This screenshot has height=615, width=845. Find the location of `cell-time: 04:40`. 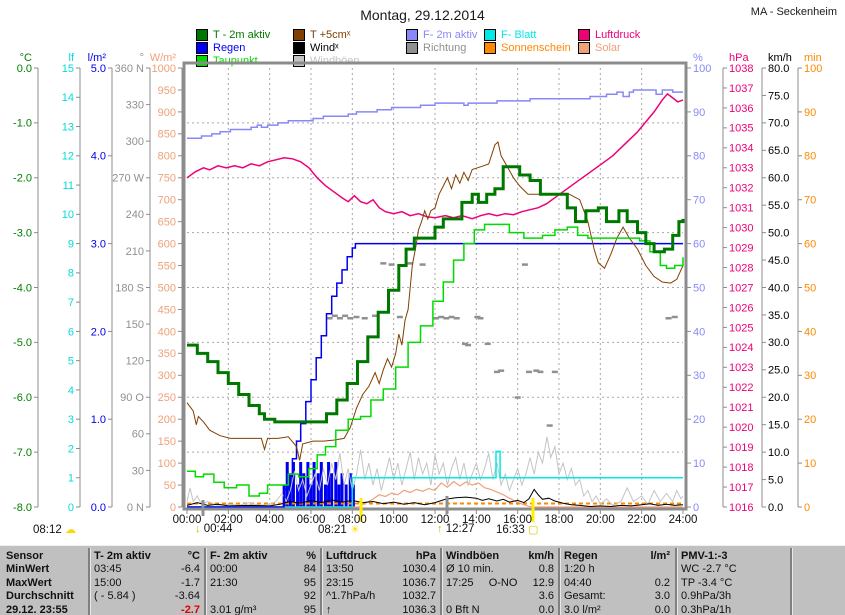

cell-time: 04:40 is located at coordinates (578, 583).